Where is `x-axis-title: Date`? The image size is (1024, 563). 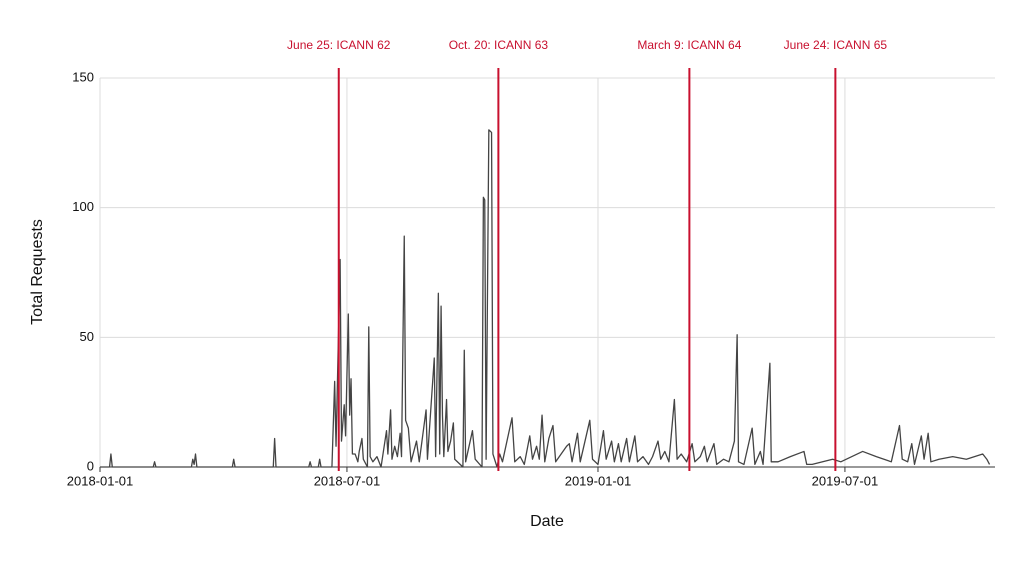 x-axis-title: Date is located at coordinates (547, 521).